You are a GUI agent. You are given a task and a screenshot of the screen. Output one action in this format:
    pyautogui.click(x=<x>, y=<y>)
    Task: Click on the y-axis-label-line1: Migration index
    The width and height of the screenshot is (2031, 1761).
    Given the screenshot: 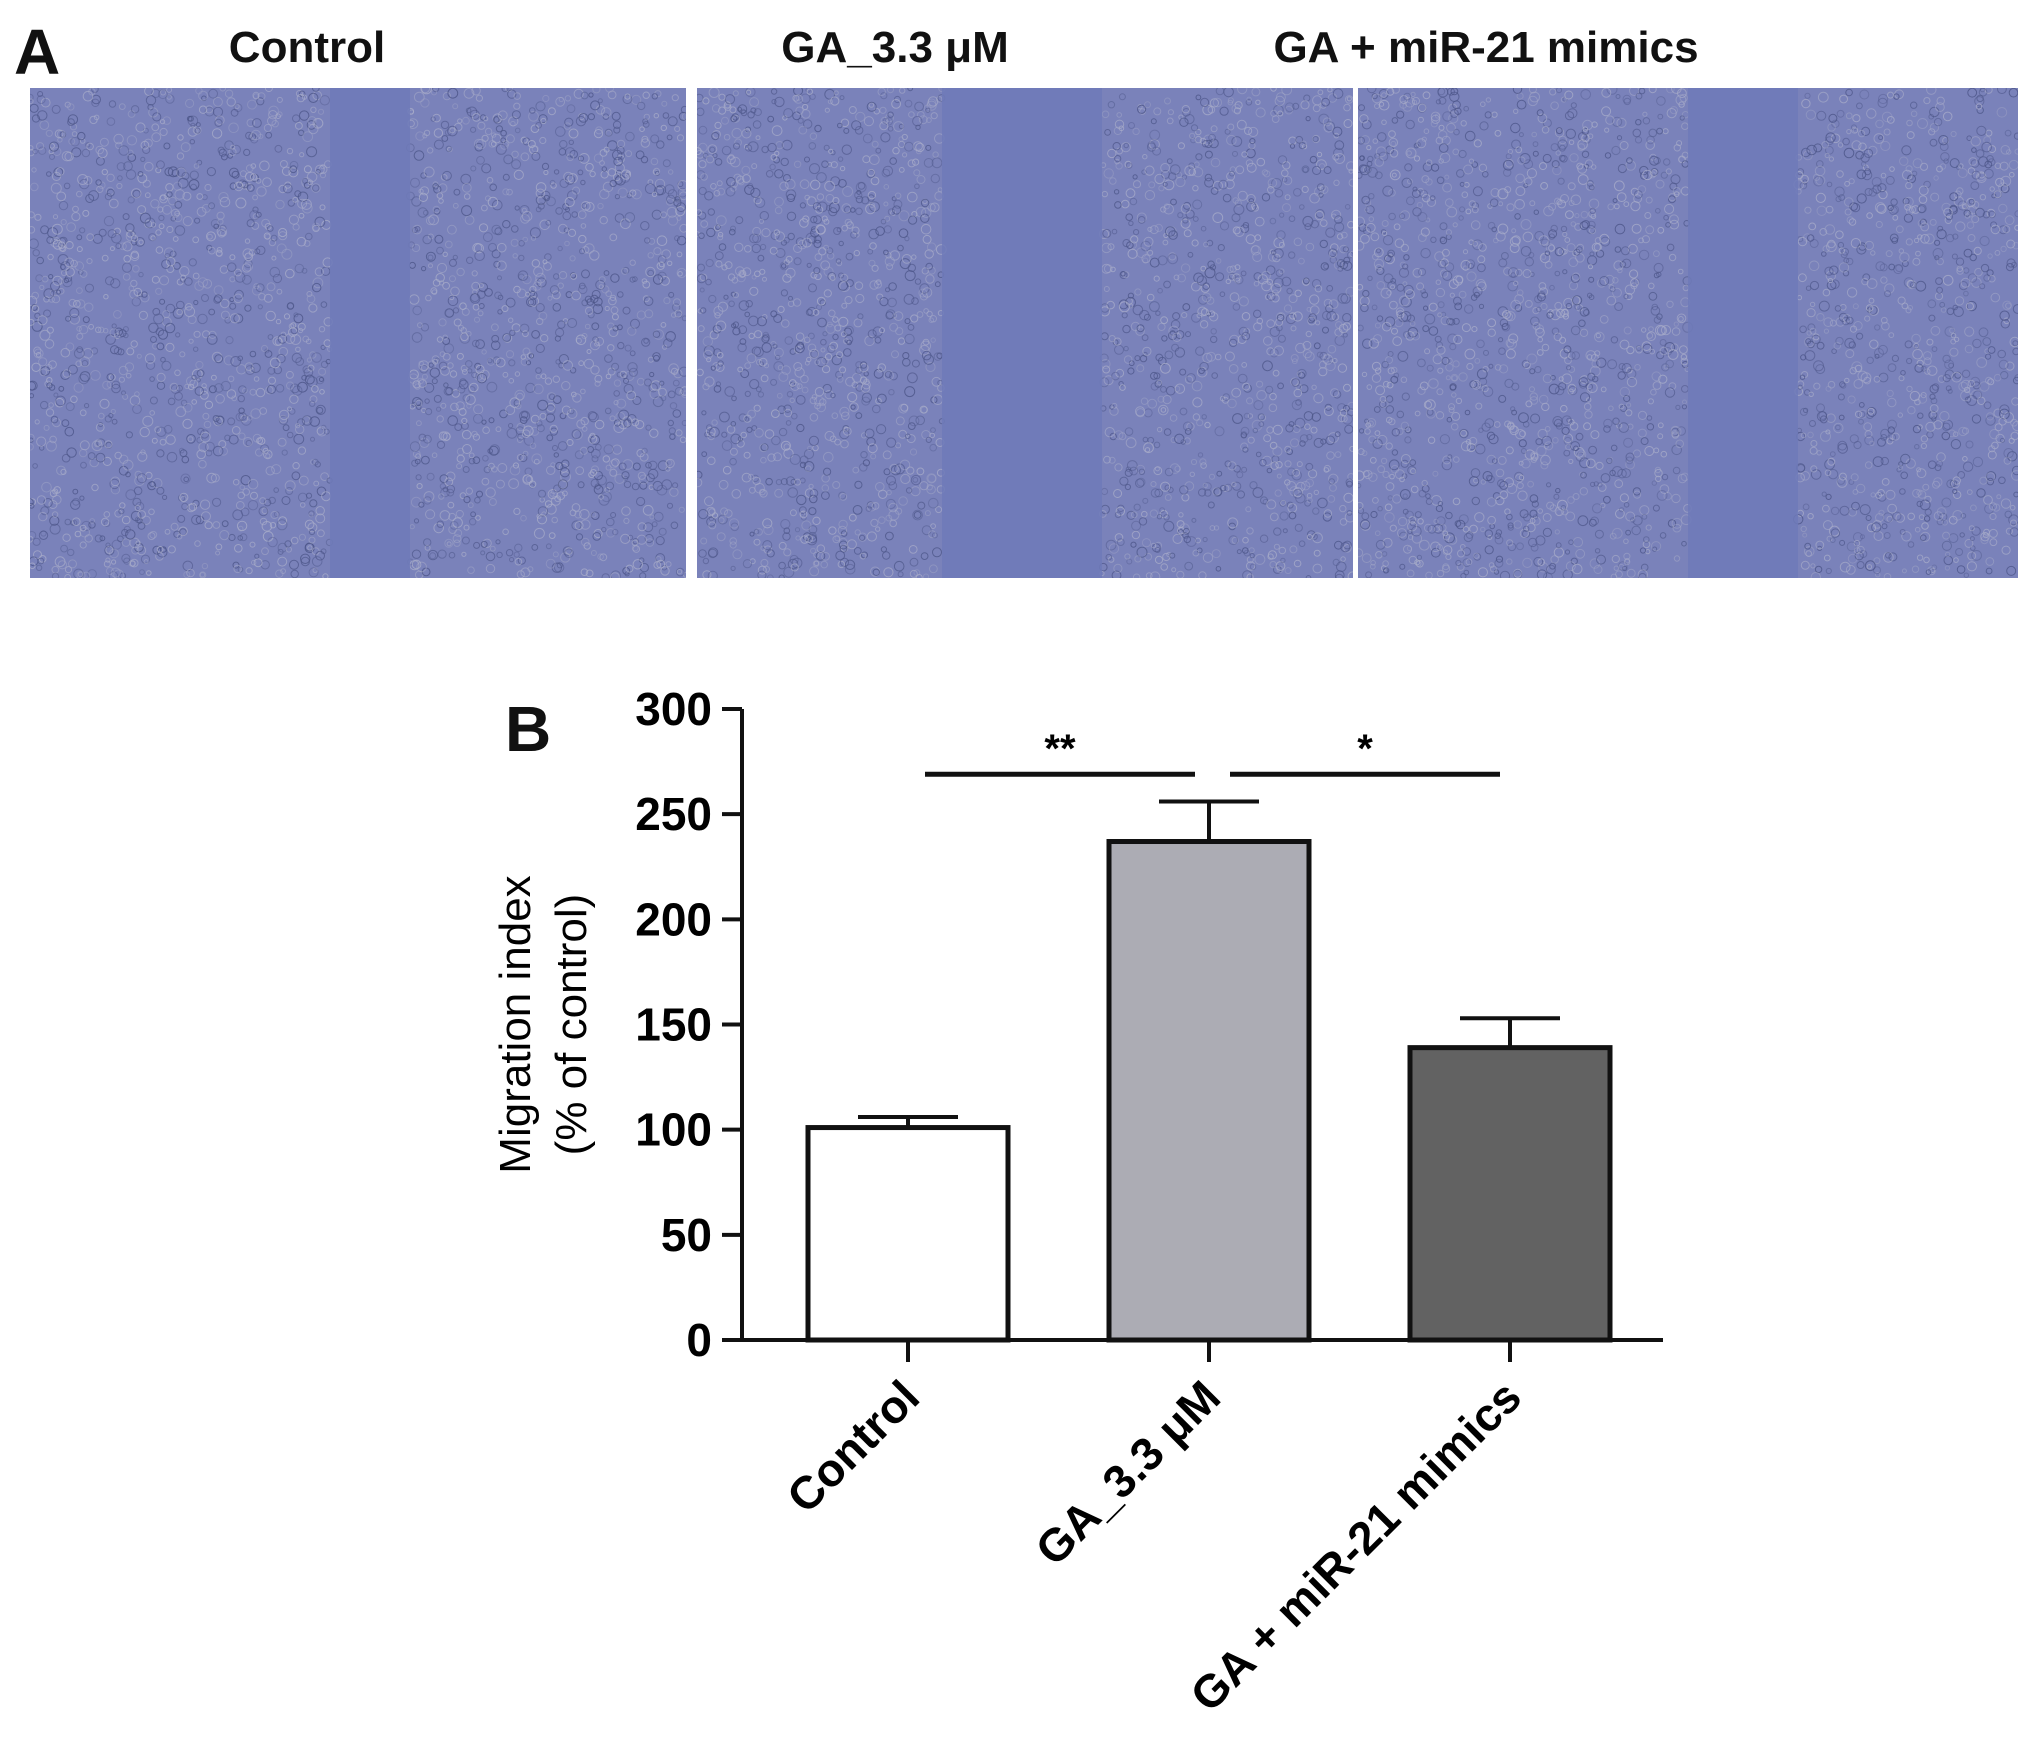 What is the action you would take?
    pyautogui.click(x=515, y=1024)
    